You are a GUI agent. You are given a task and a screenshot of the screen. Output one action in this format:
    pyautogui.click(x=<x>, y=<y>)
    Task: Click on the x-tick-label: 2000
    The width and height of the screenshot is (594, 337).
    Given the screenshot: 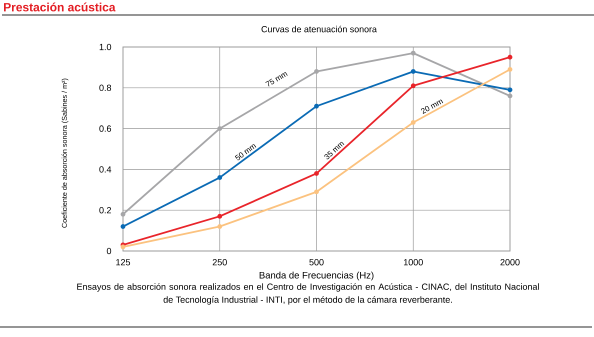 What is the action you would take?
    pyautogui.click(x=510, y=262)
    